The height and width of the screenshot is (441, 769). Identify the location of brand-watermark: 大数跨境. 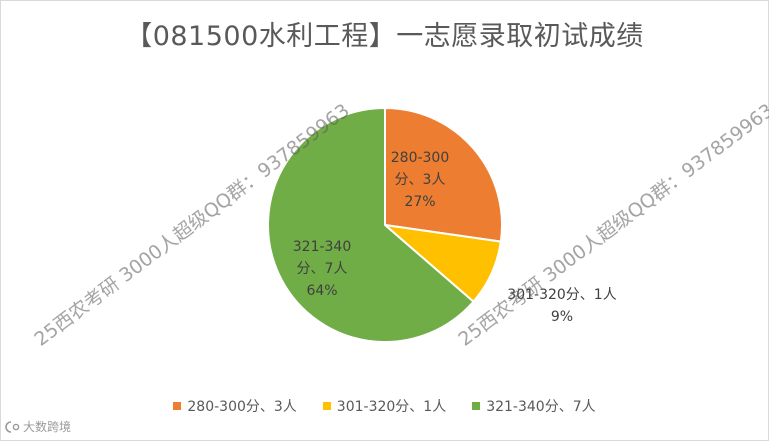
(37, 426).